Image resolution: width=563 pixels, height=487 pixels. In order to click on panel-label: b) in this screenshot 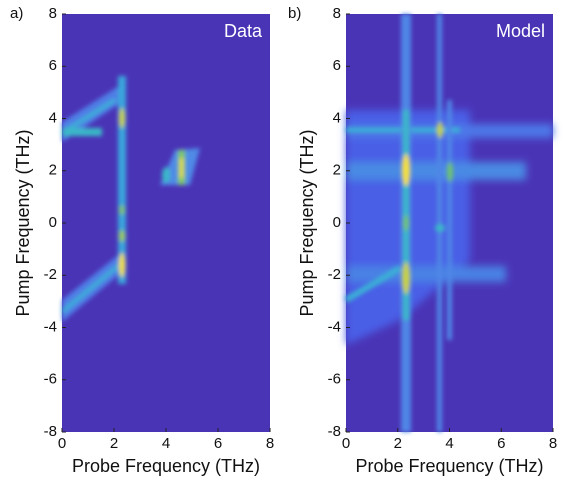, I will do `click(294, 13)`.